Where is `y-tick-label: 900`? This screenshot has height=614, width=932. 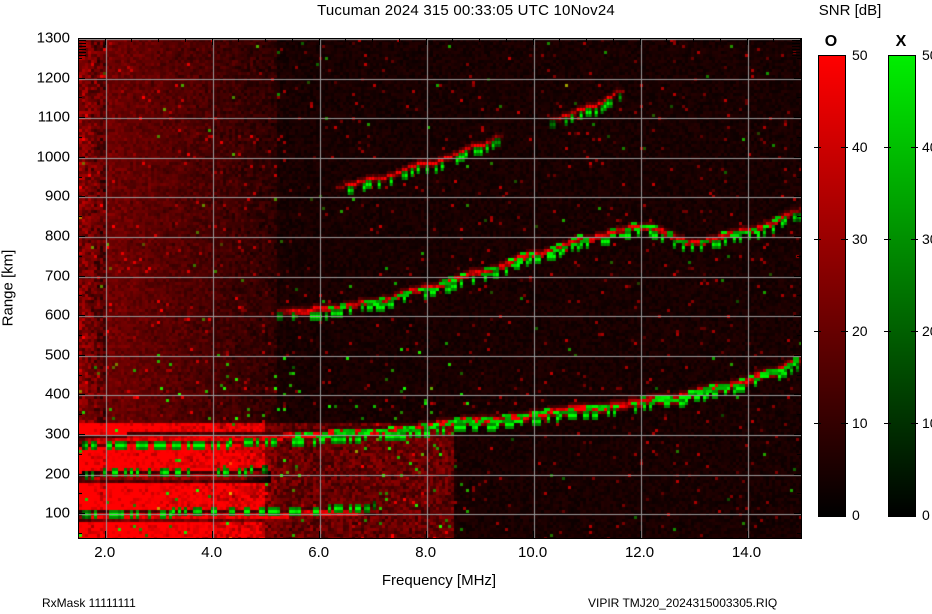 y-tick-label: 900 is located at coordinates (57, 196).